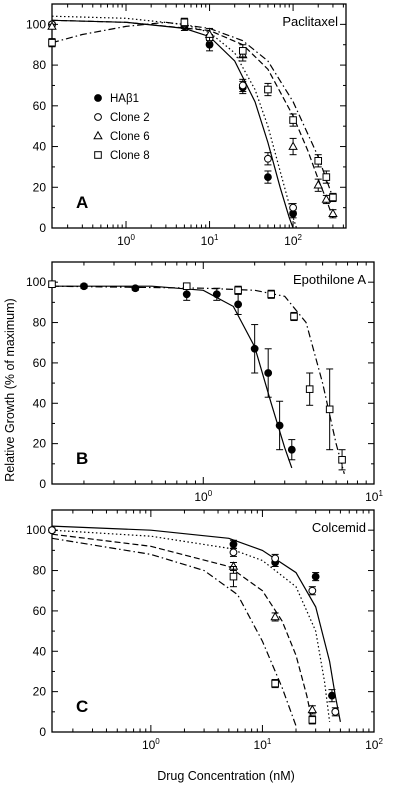 The image size is (400, 786). What do you see at coordinates (82, 706) in the screenshot?
I see `panel-c-letter: C` at bounding box center [82, 706].